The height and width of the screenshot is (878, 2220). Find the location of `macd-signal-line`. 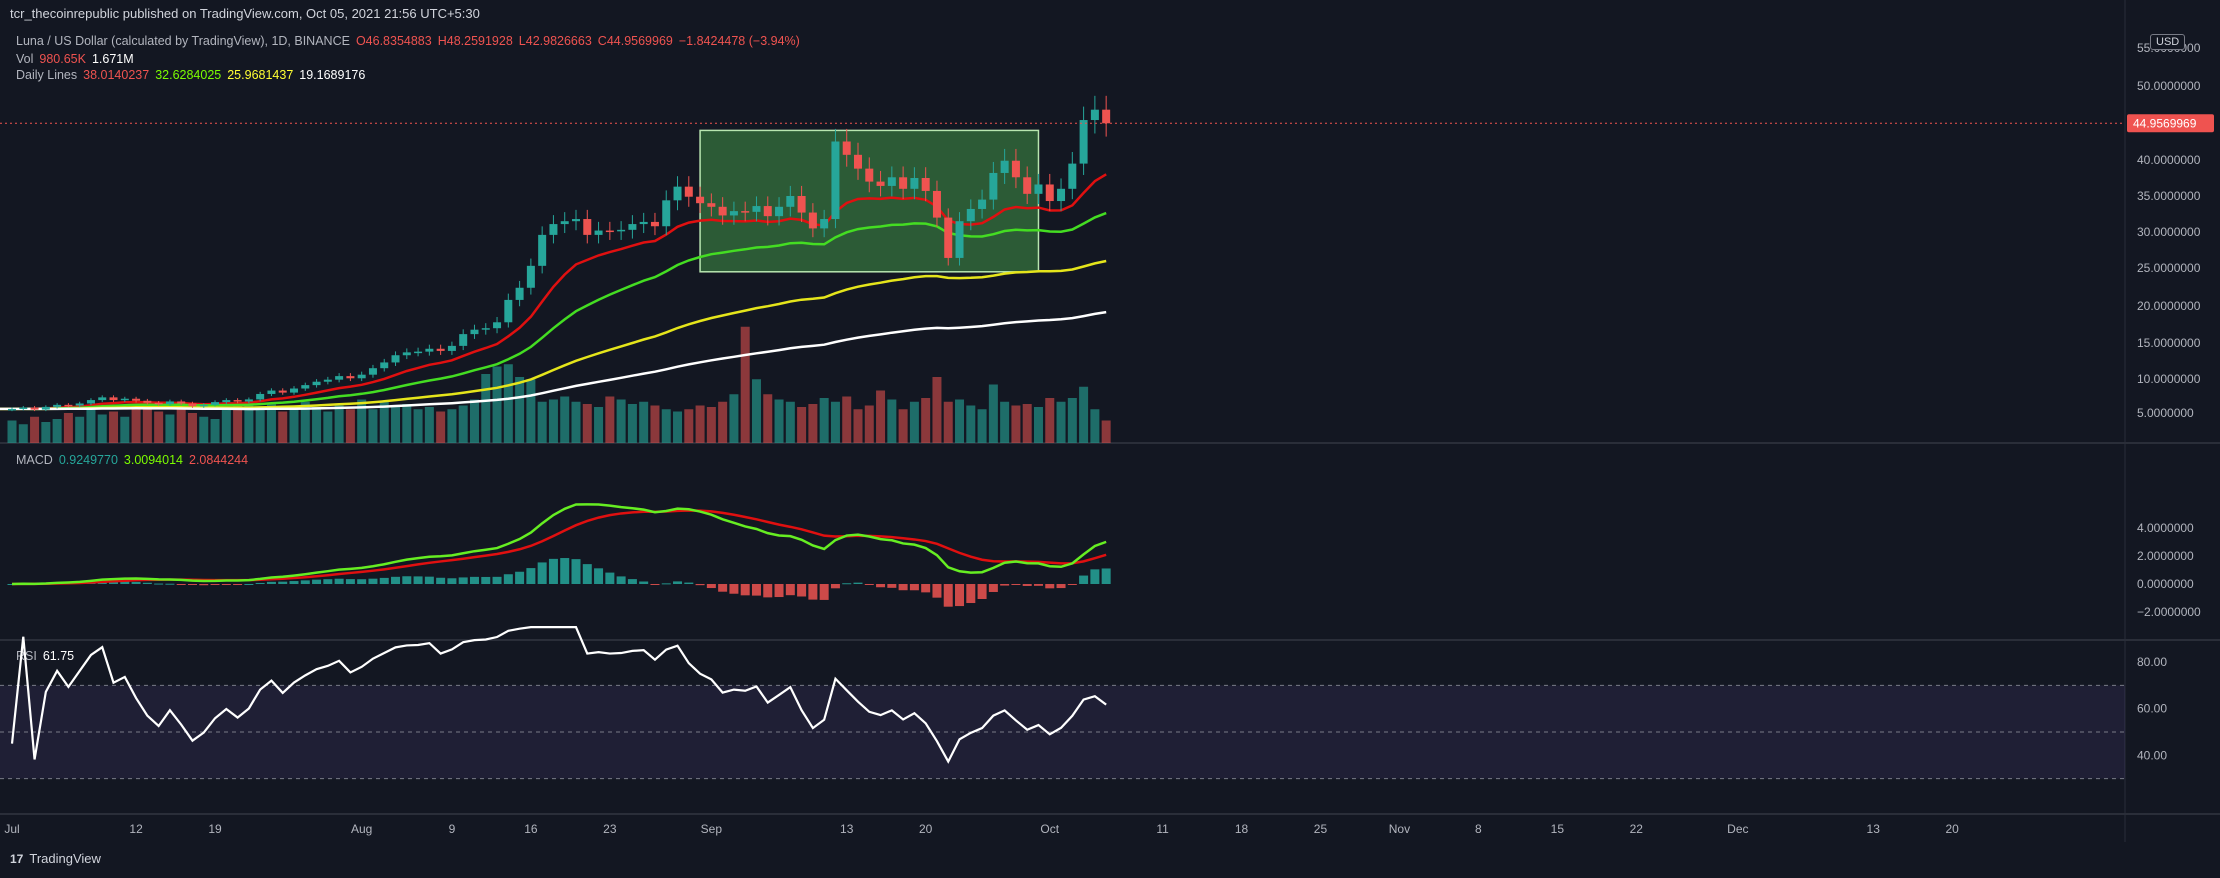

macd-signal-line is located at coordinates (559, 547).